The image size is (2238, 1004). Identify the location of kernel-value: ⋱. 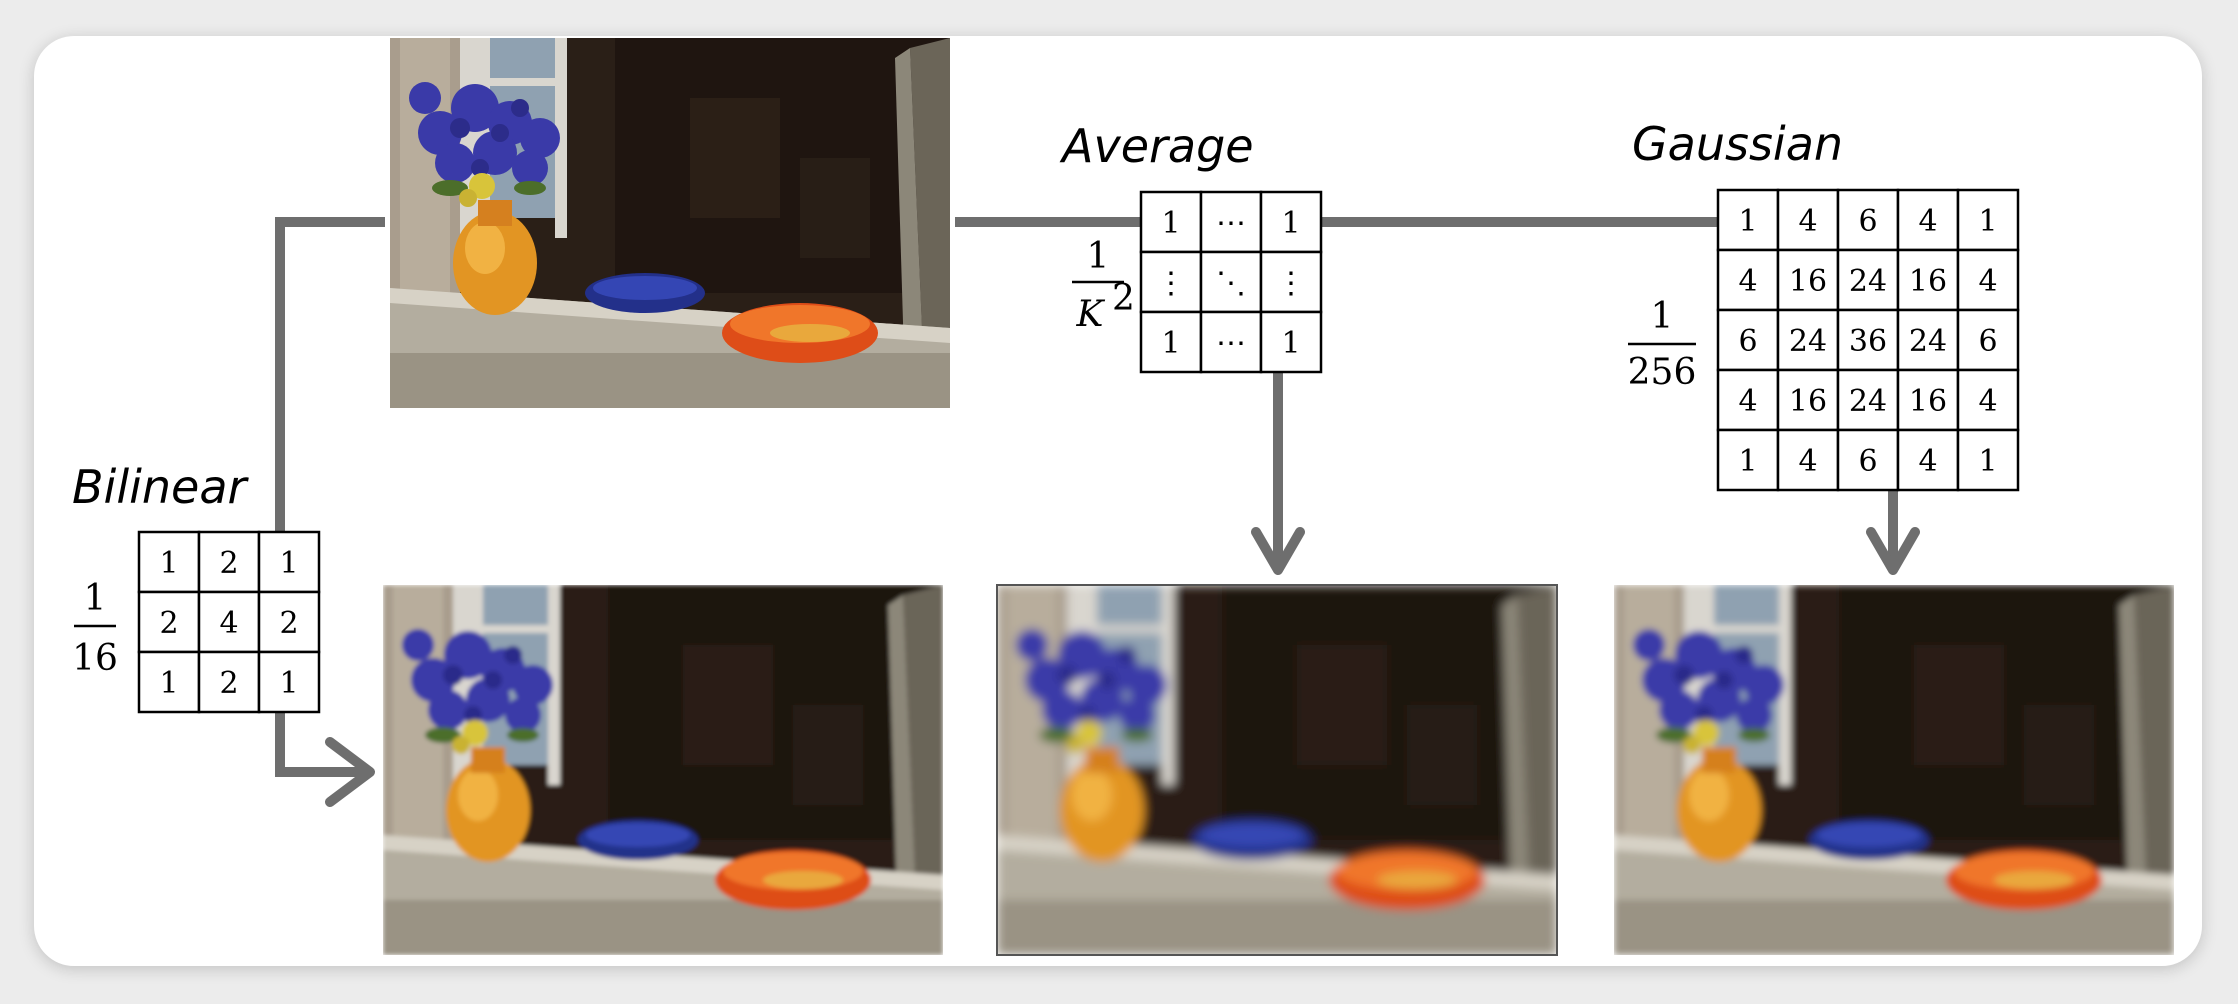
(1231, 283).